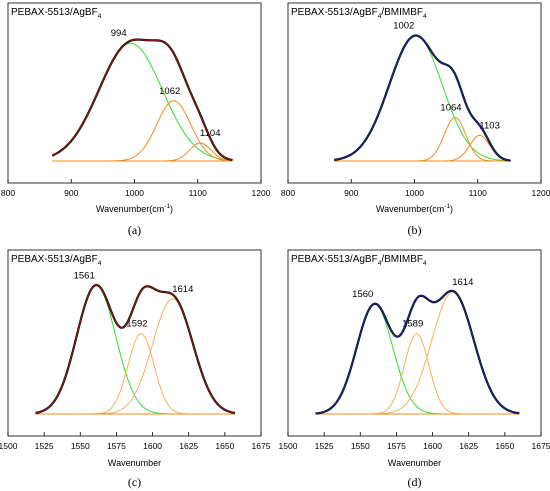 The image size is (550, 491). Describe the element at coordinates (134, 482) in the screenshot. I see `panel-letter: (c)` at that location.